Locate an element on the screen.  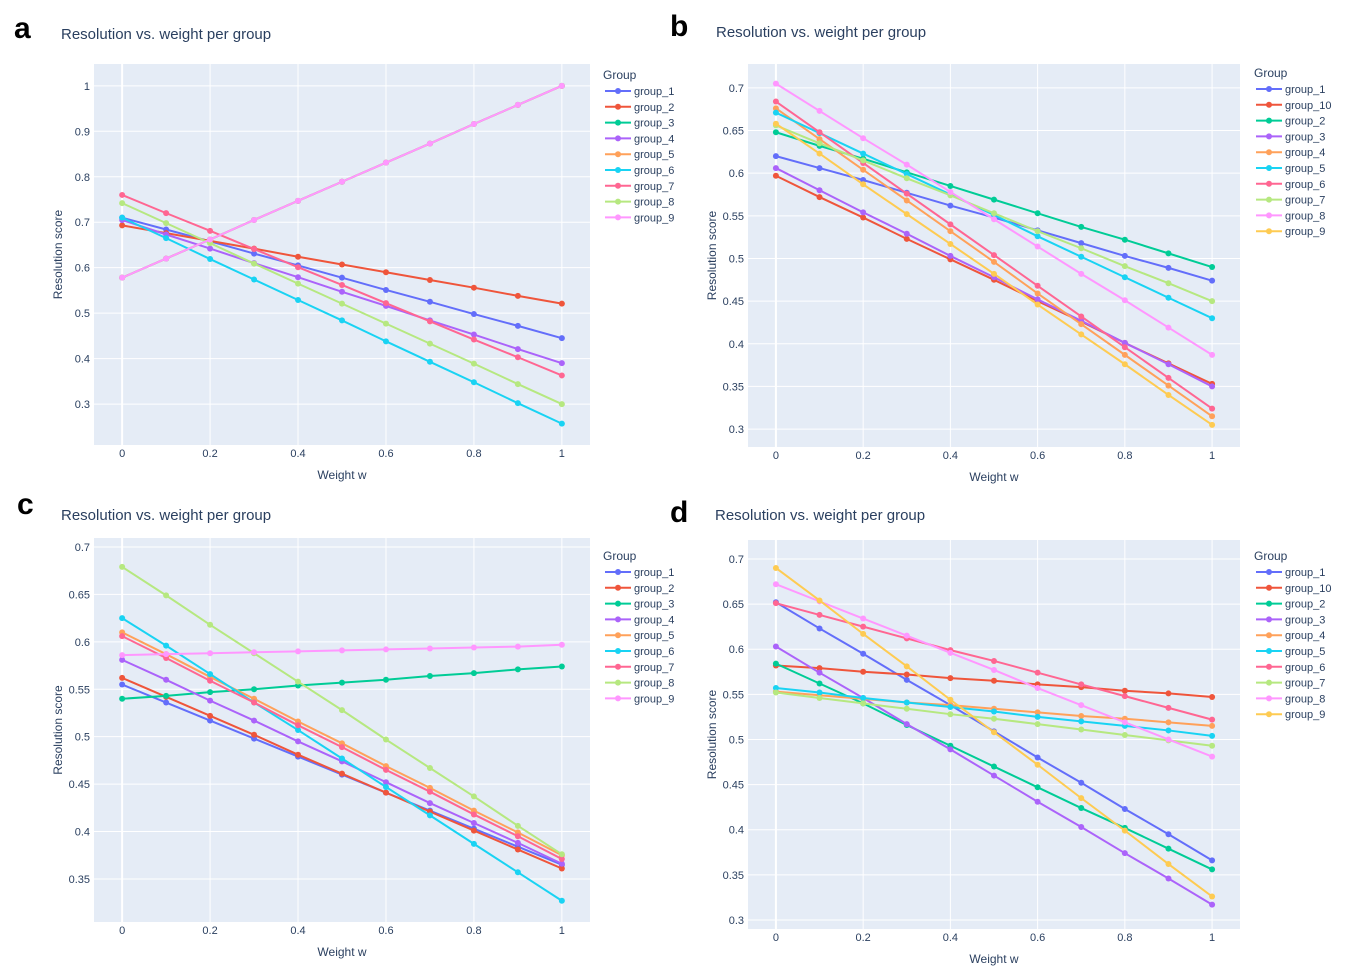
legend-label: group_10 is located at coordinates (1308, 106).